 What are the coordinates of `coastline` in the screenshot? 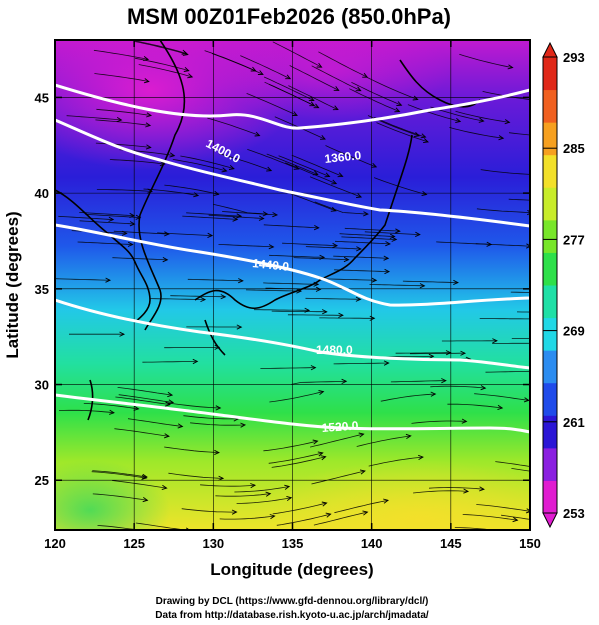 It's located at (162, 185).